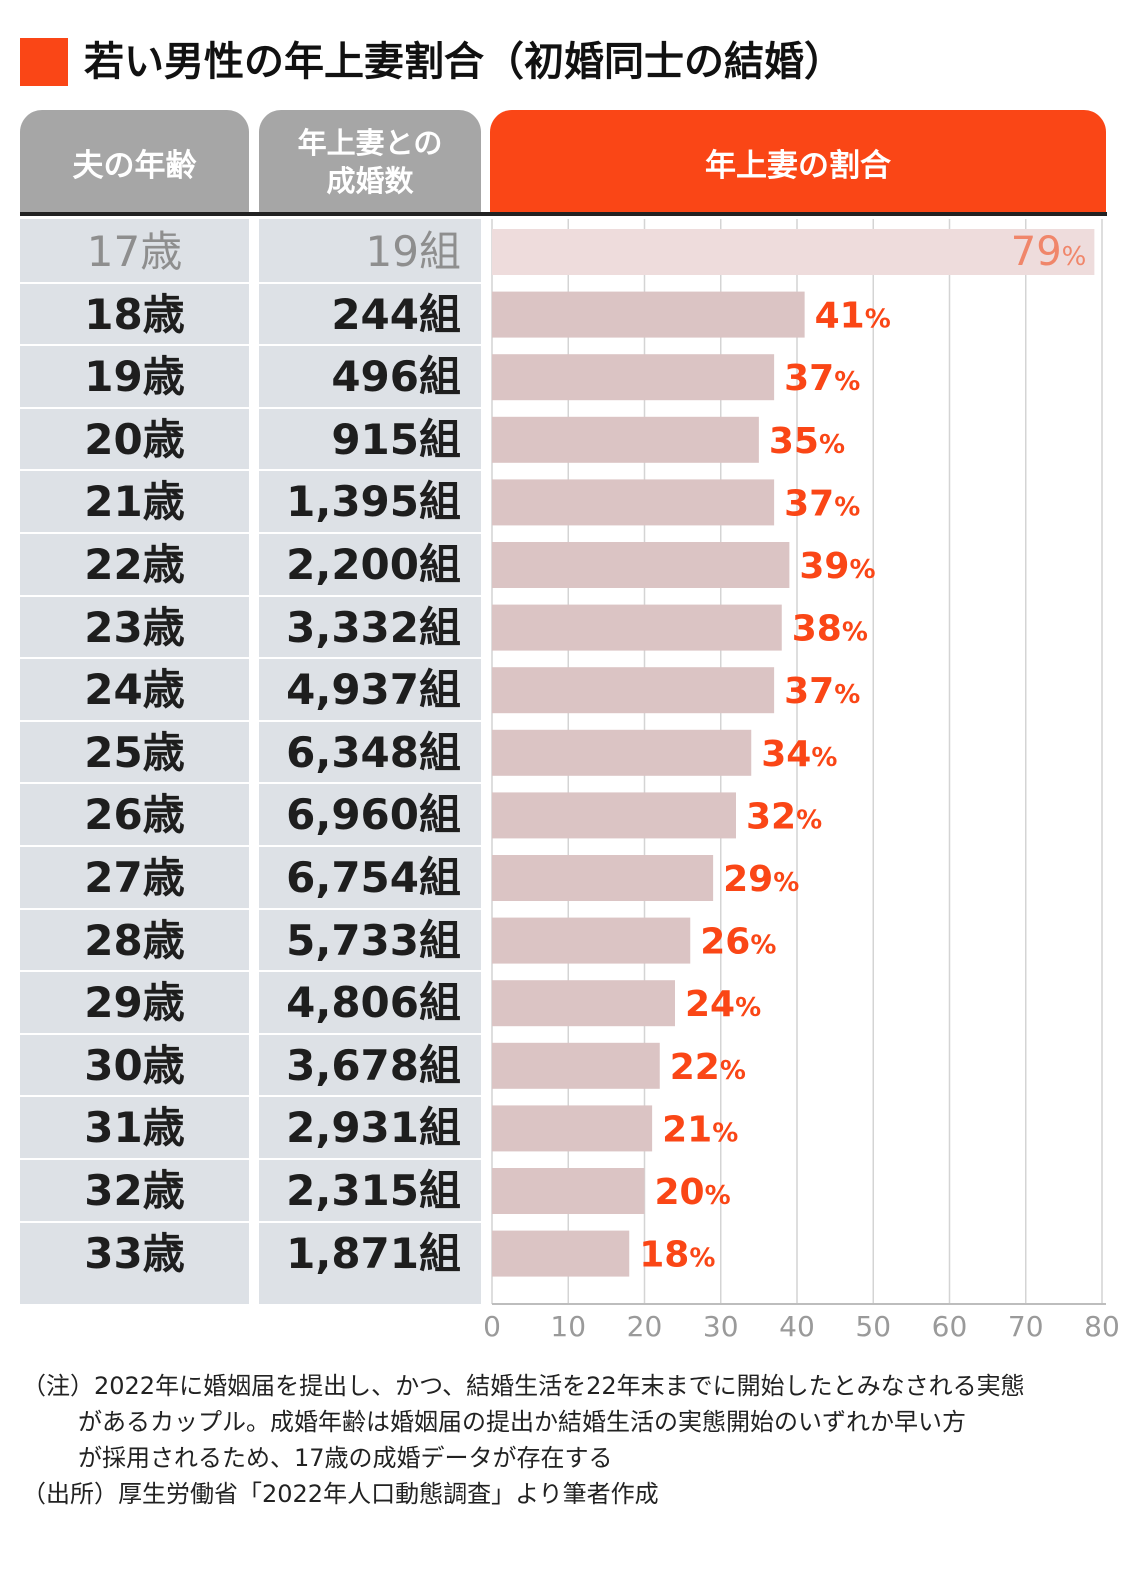  Describe the element at coordinates (134, 877) in the screenshot. I see `age-cell: 27歳` at that location.